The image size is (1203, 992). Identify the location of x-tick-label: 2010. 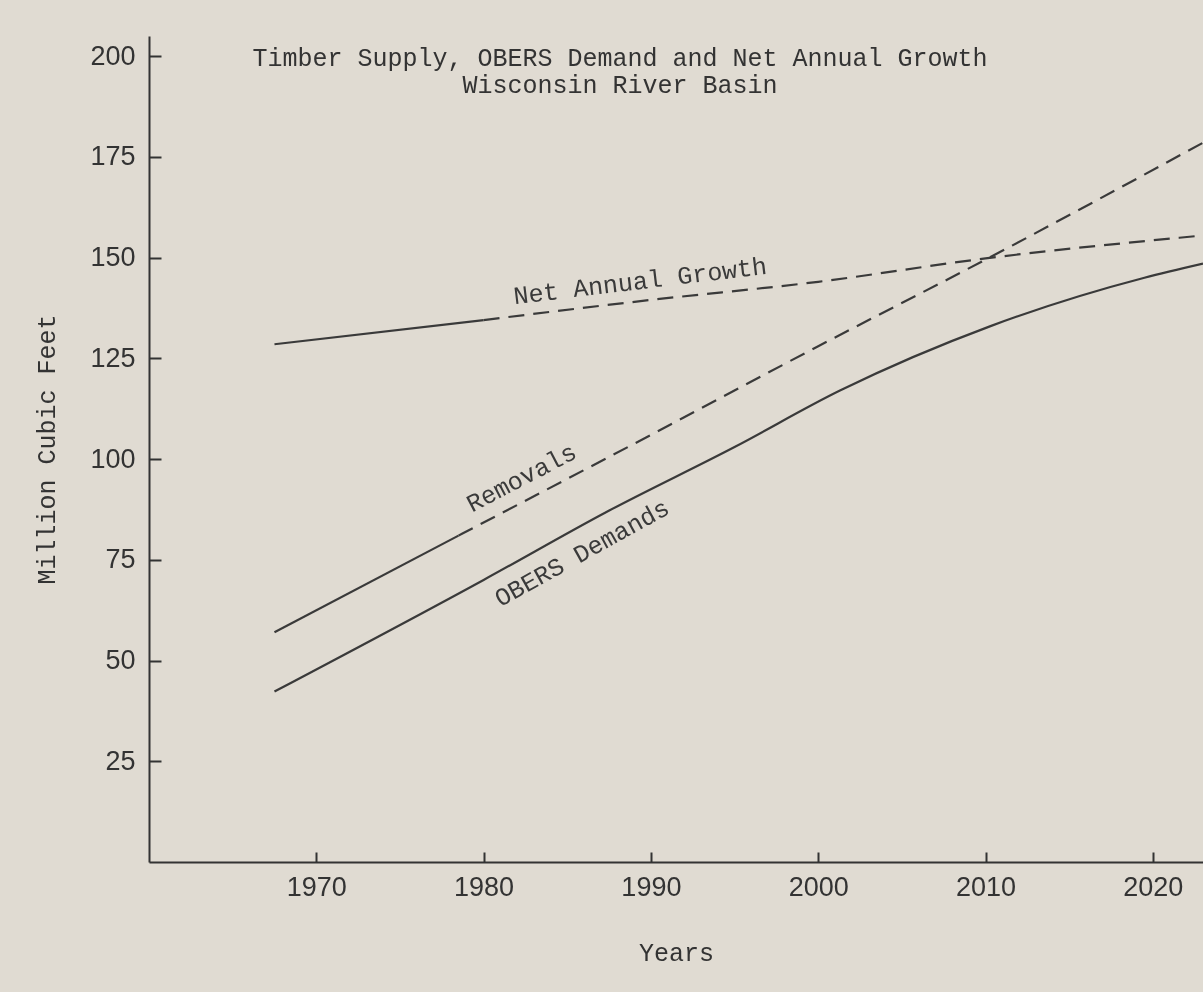
(986, 886).